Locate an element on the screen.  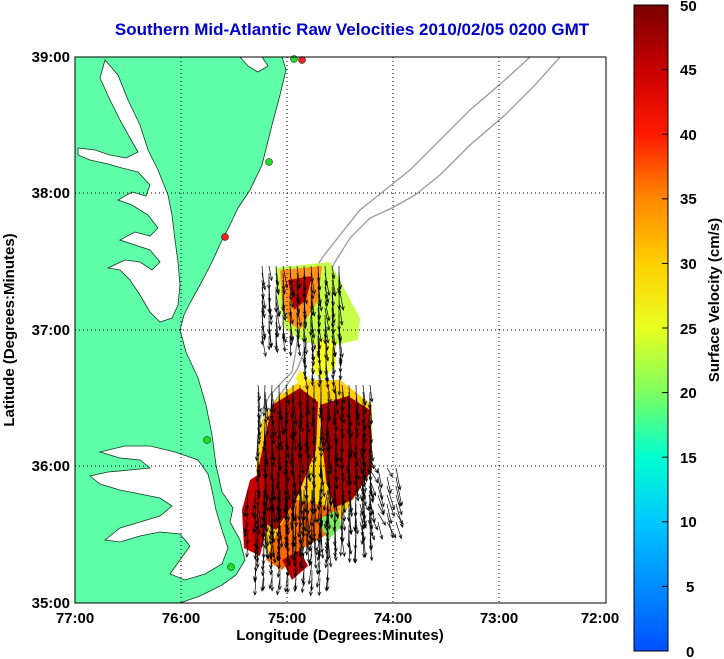
y-tick-label: 39:00 is located at coordinates (51, 57).